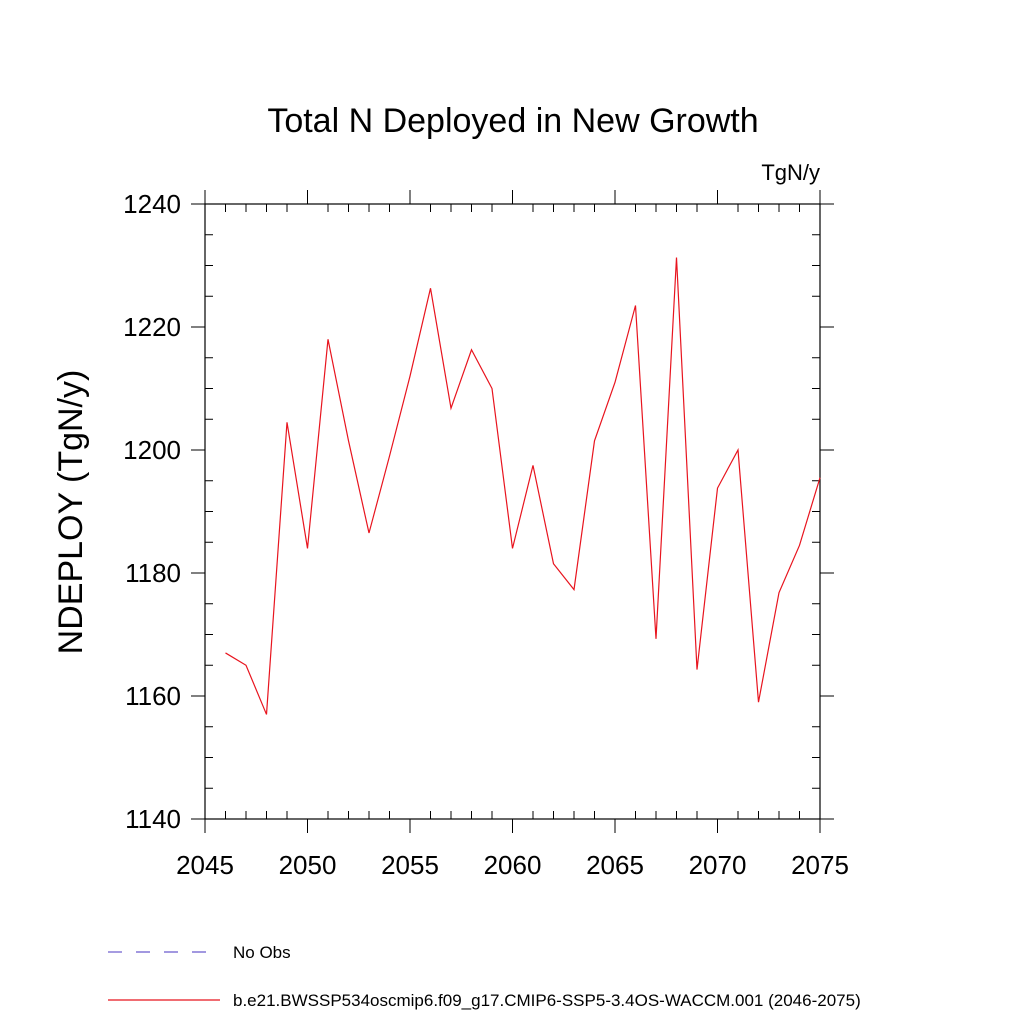 The image size is (1024, 1024). Describe the element at coordinates (262, 952) in the screenshot. I see `legend-label: No Obs` at that location.